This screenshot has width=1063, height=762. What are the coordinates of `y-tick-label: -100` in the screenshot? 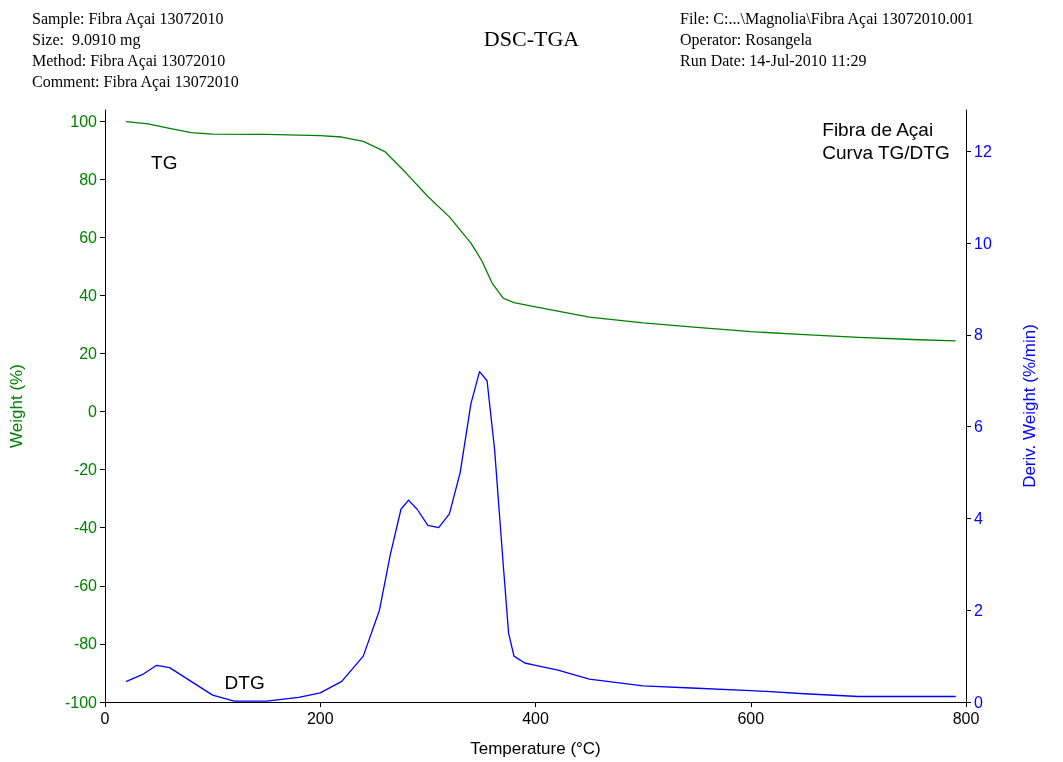 It's located at (81, 702).